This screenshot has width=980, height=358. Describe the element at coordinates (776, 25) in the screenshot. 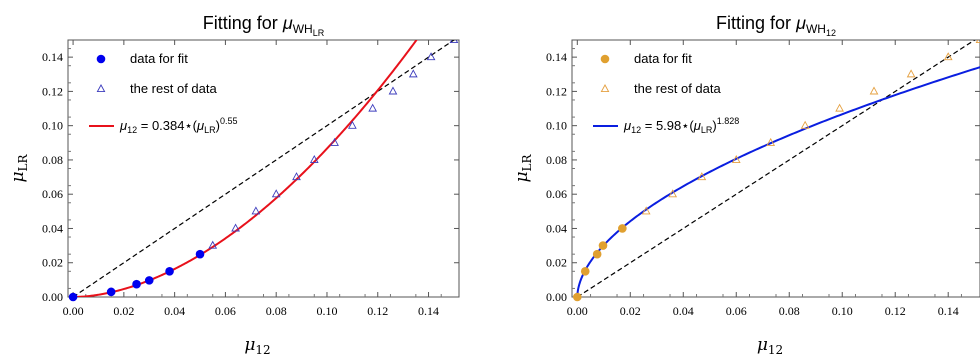

I see `chart-title: Fitting for μWH12` at that location.